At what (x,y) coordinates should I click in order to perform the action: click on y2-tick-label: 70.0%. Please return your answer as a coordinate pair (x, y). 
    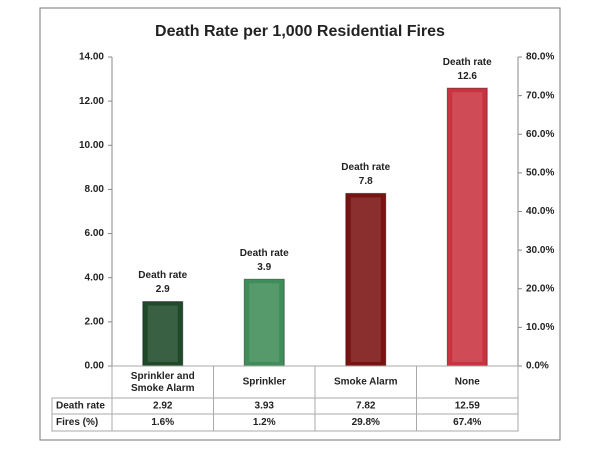
    Looking at the image, I should click on (540, 95).